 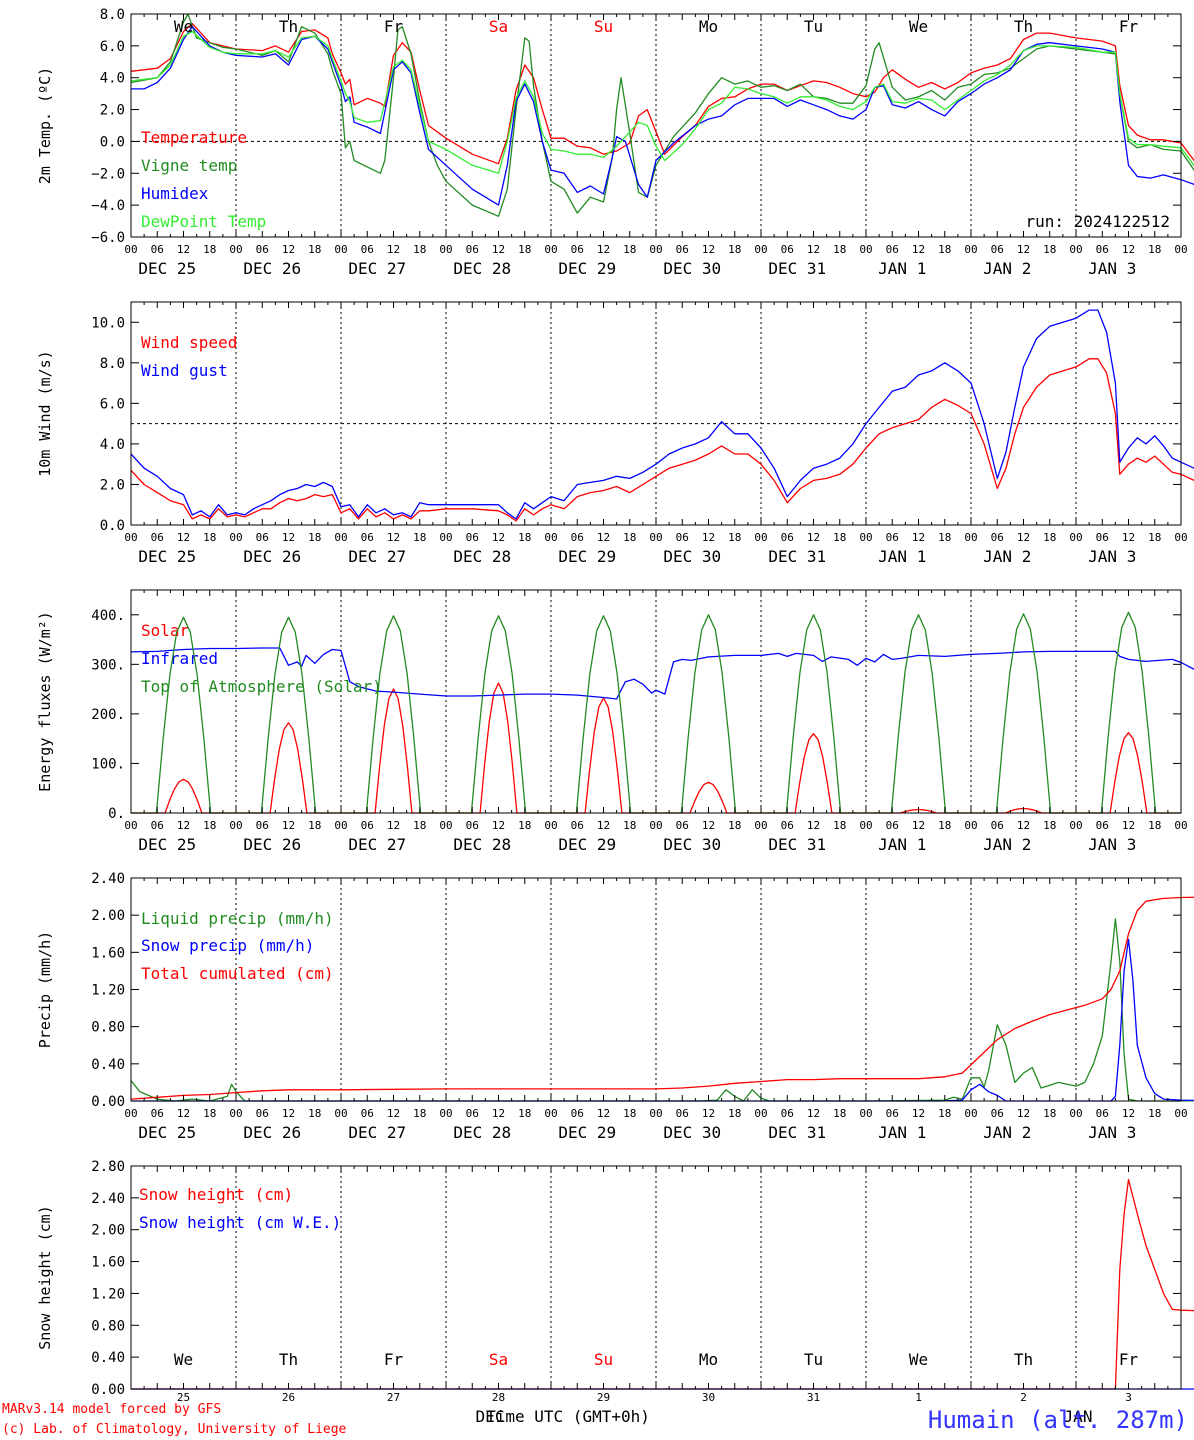 I want to click on time-axis-title: Time UTC (GMT+0h), so click(x=568, y=1416).